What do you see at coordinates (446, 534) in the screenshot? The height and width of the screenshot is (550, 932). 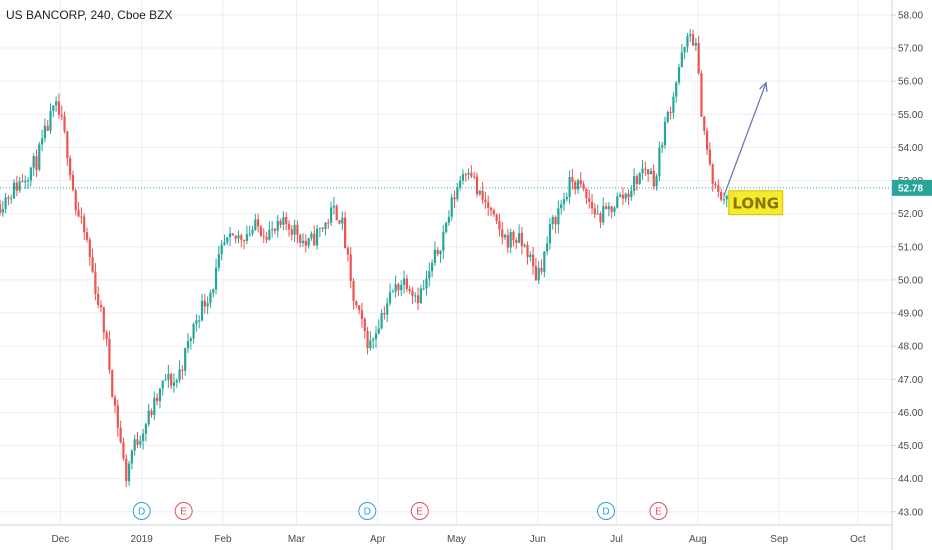 I see `time-axis: Dec 2019 Feb Mar Apr May Jun Jul Aug Sep Oct` at bounding box center [446, 534].